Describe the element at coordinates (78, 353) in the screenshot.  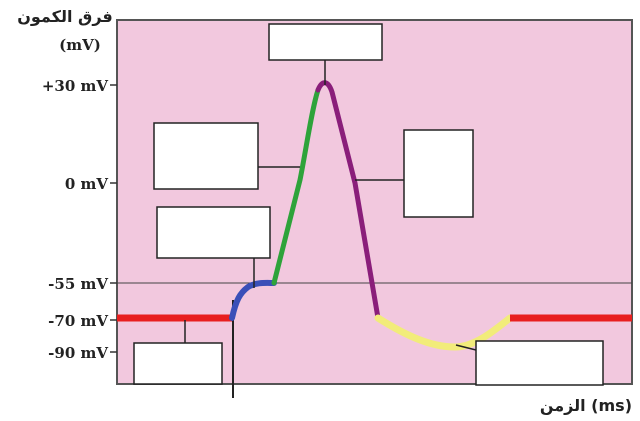
I see `tick-label-minus90: -90 mV` at that location.